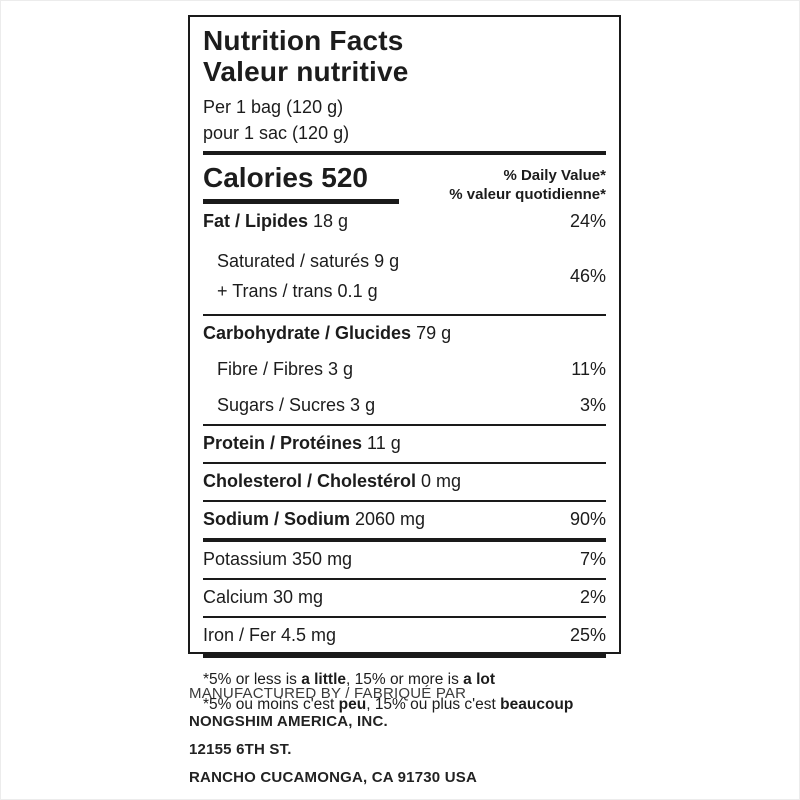 The width and height of the screenshot is (800, 800). I want to click on protein-amount: 11 g, so click(381, 443).